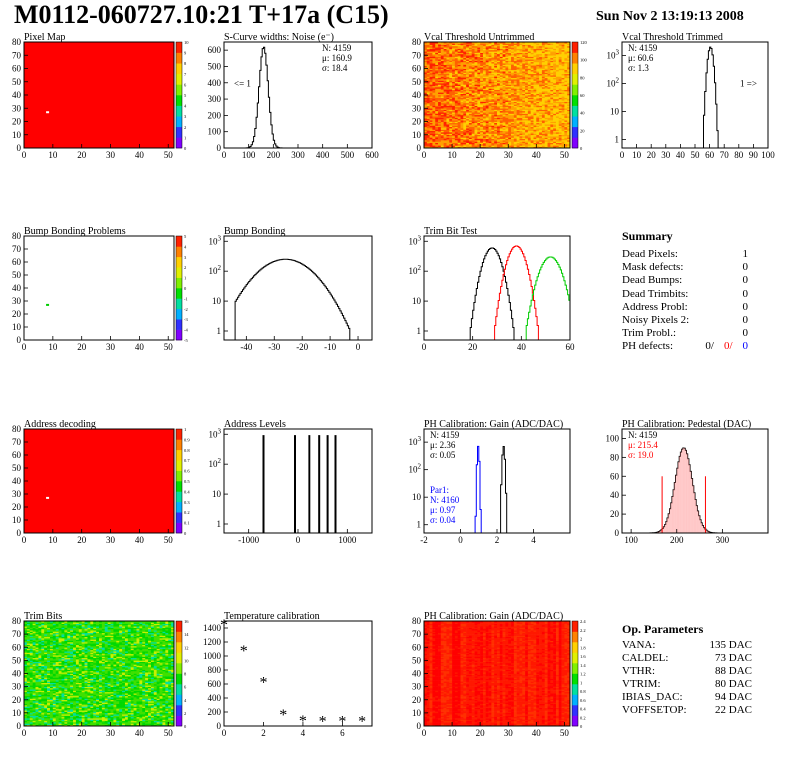  What do you see at coordinates (217, 494) in the screenshot?
I see `y-tick-label: 10` at bounding box center [217, 494].